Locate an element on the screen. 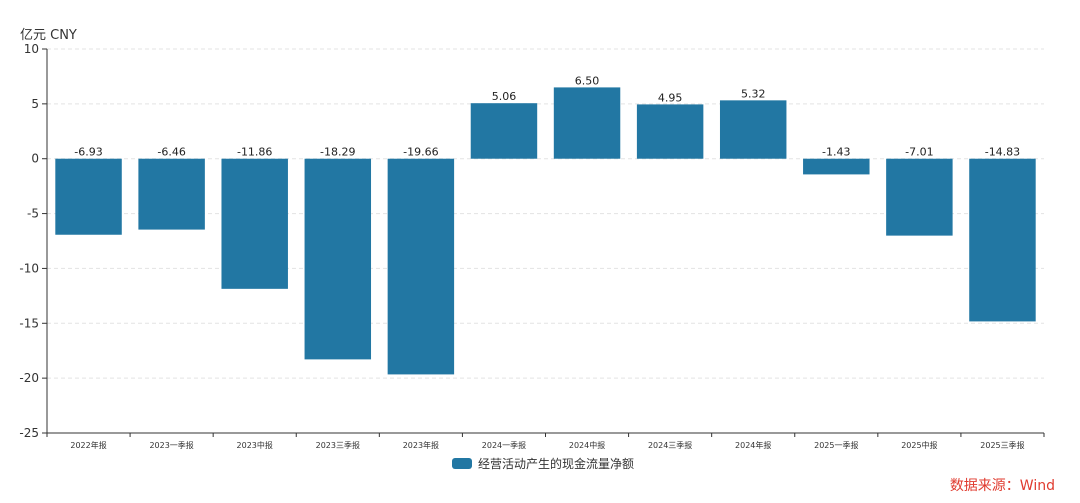  x-tick-label: 2025中报 is located at coordinates (919, 445).